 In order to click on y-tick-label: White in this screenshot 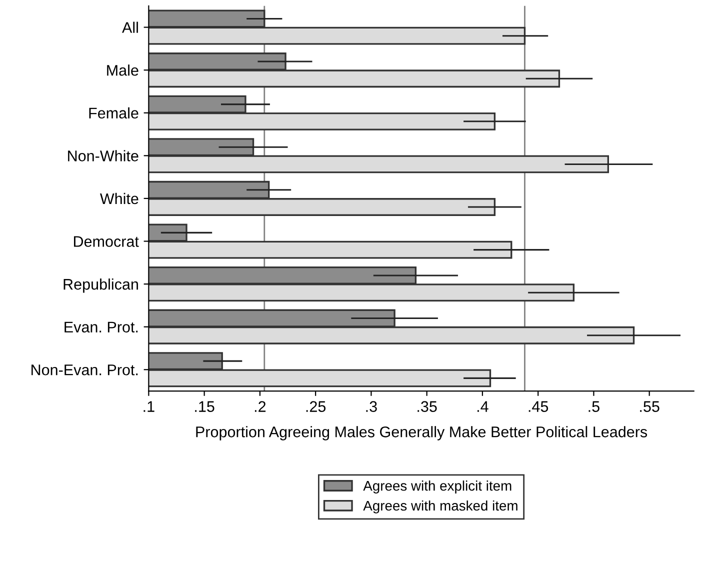, I will do `click(119, 198)`.